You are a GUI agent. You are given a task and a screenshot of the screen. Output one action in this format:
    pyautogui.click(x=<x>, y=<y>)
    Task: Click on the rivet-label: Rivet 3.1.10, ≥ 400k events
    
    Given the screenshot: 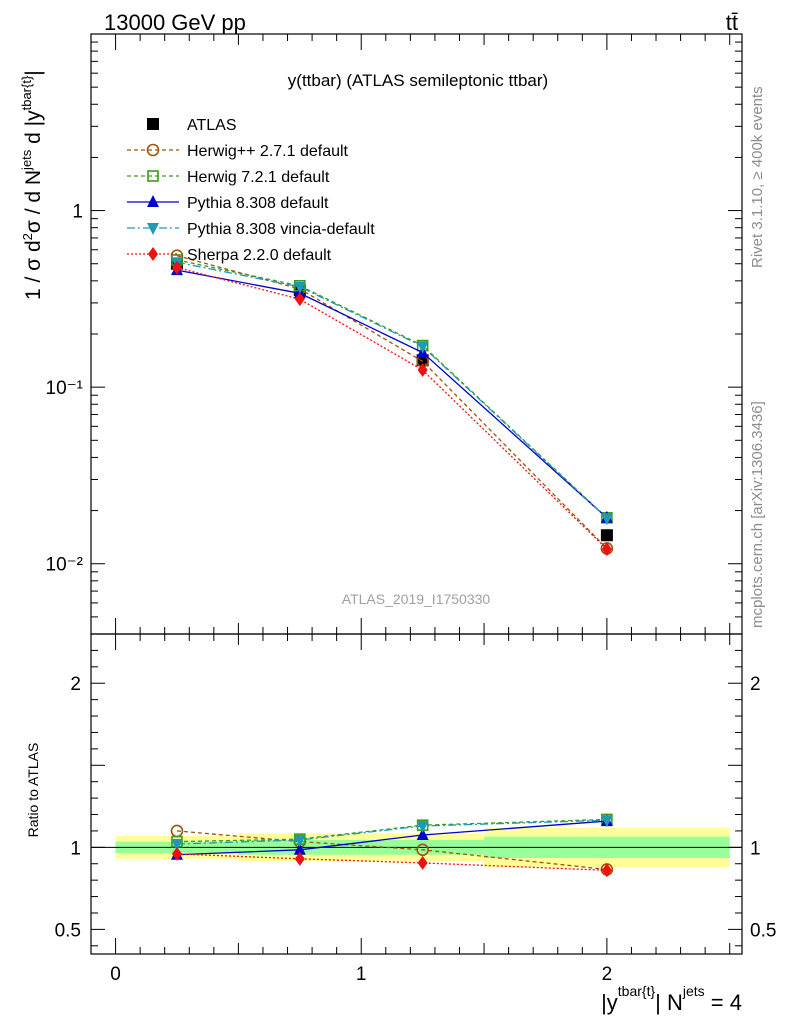 What is the action you would take?
    pyautogui.click(x=757, y=177)
    